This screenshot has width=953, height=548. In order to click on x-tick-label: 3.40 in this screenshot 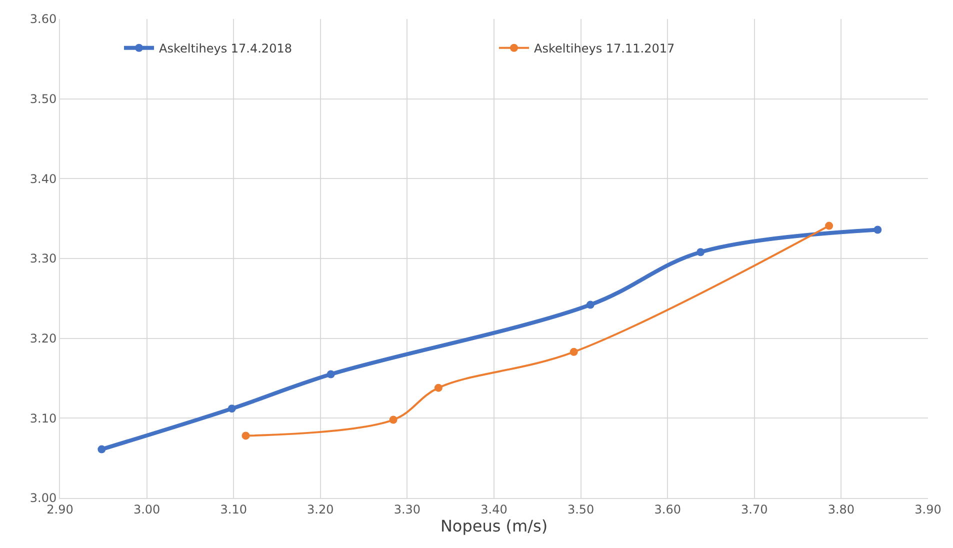, I will do `click(494, 509)`.